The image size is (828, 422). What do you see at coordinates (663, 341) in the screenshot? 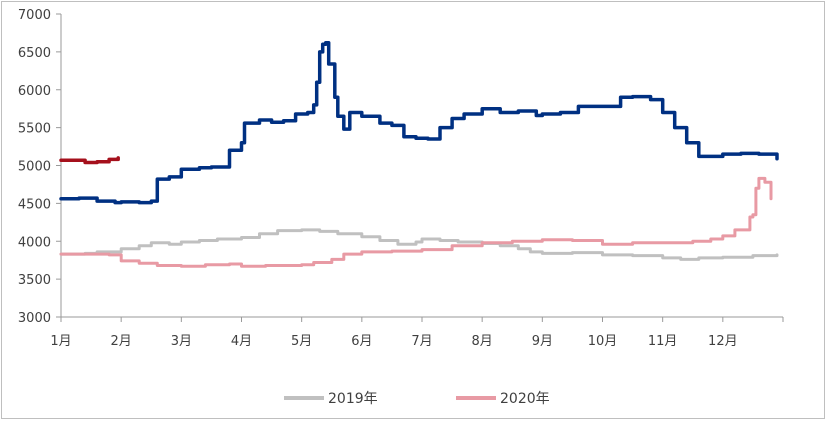
I see `x-tick-label: 11月` at bounding box center [663, 341].